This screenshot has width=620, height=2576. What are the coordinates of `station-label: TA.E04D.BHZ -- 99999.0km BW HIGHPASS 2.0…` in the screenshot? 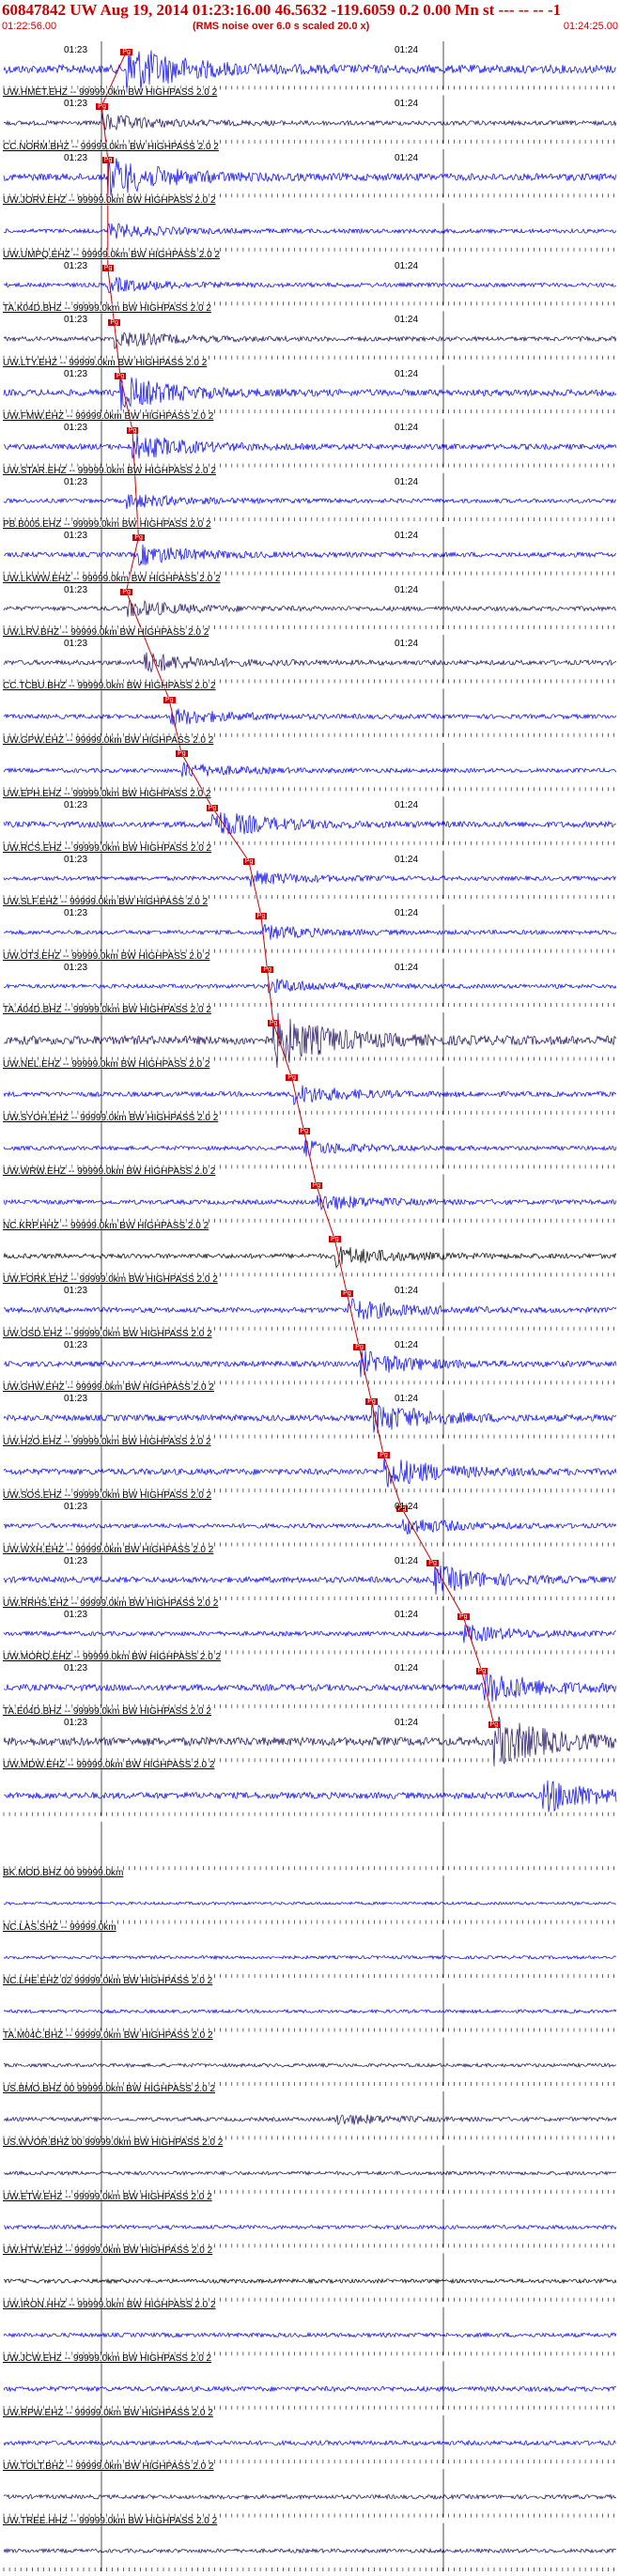 It's located at (107, 1711).